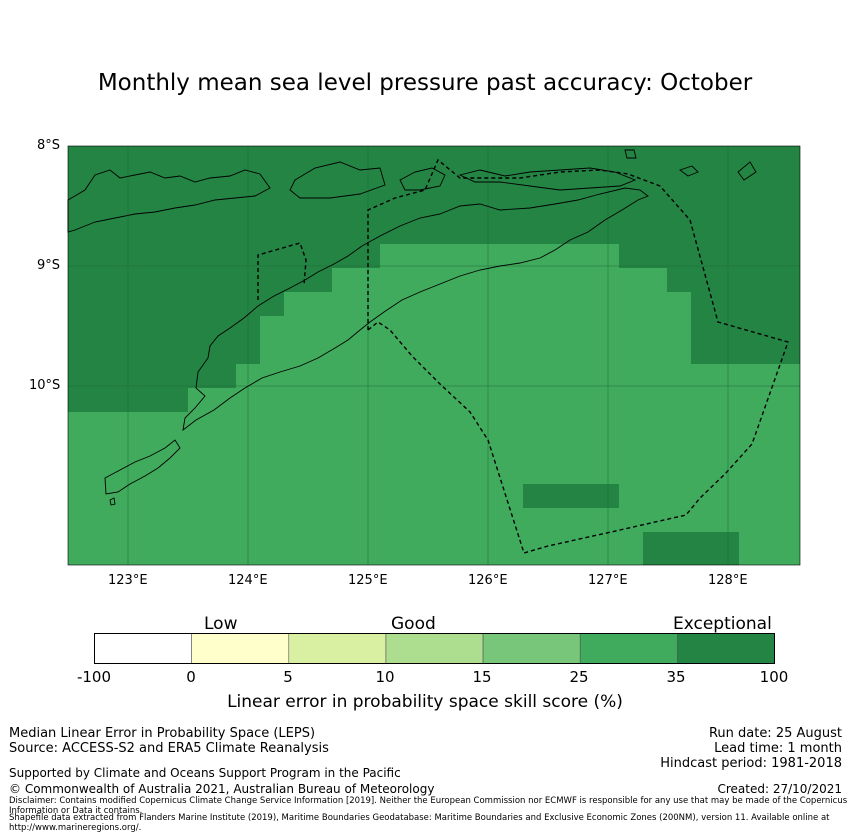 The height and width of the screenshot is (839, 850). I want to click on wetar-coastline, so click(547, 179).